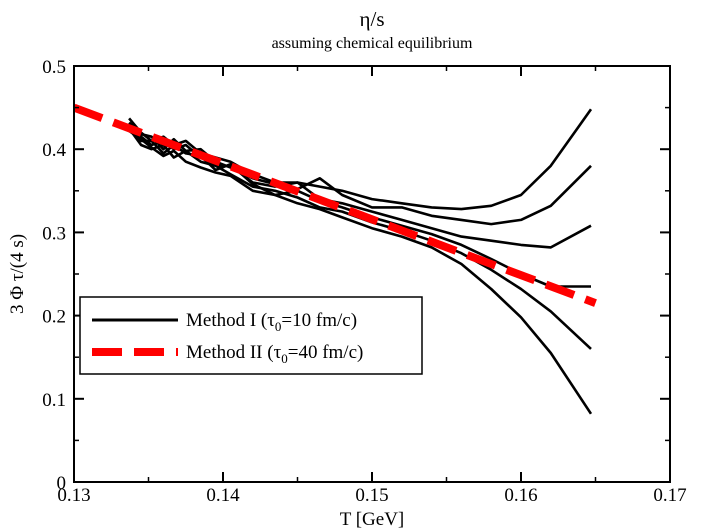  Describe the element at coordinates (371, 495) in the screenshot. I see `x-tick-label: 0.15` at that location.